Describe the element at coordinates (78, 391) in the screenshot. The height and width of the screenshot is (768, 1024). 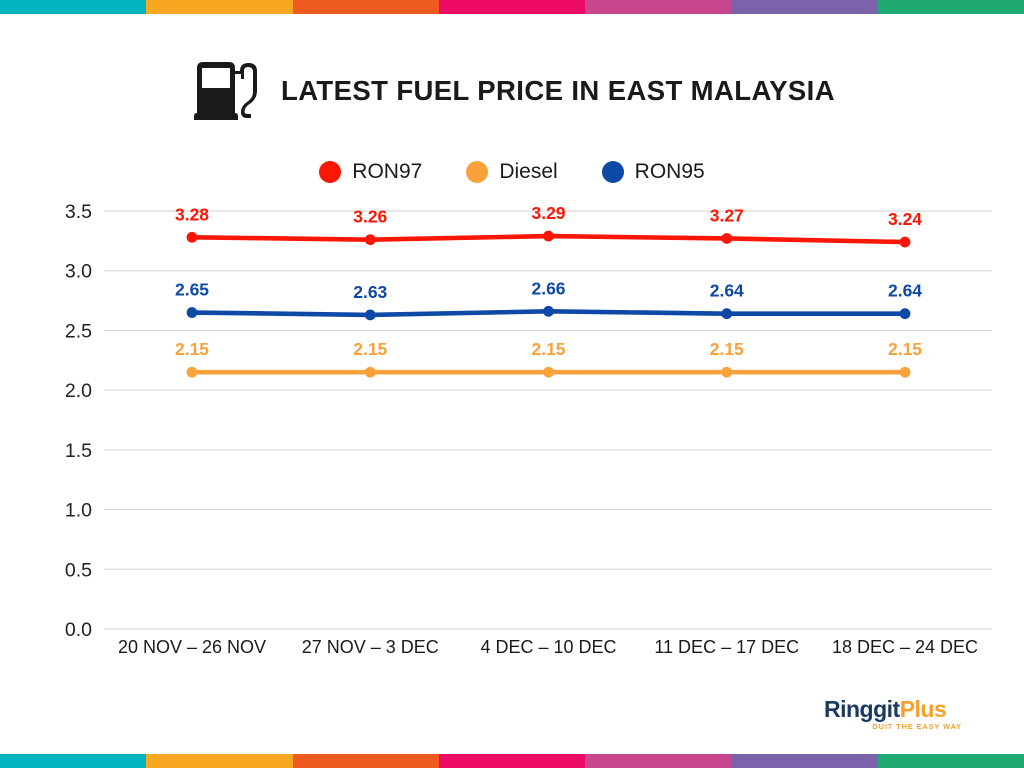
I see `y-axis-tick-label: 2.0` at that location.